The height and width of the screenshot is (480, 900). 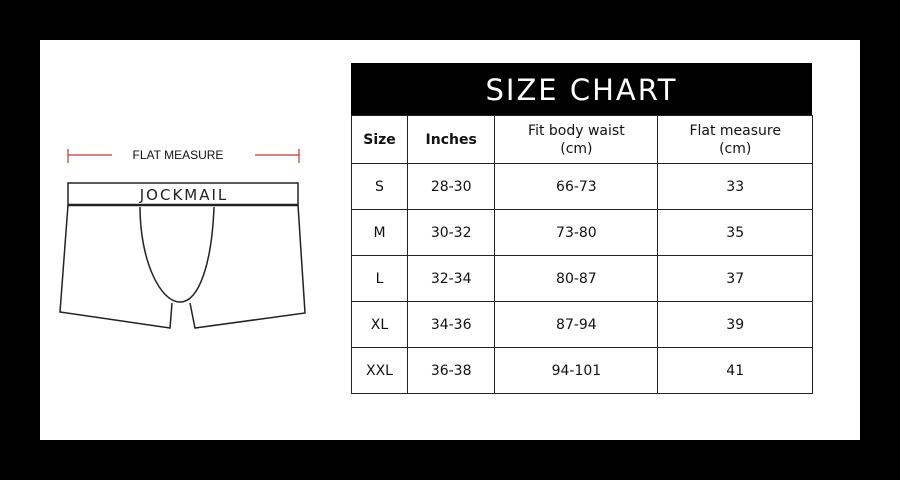 I want to click on table-row: M 30-32 73-80 35, so click(x=582, y=232).